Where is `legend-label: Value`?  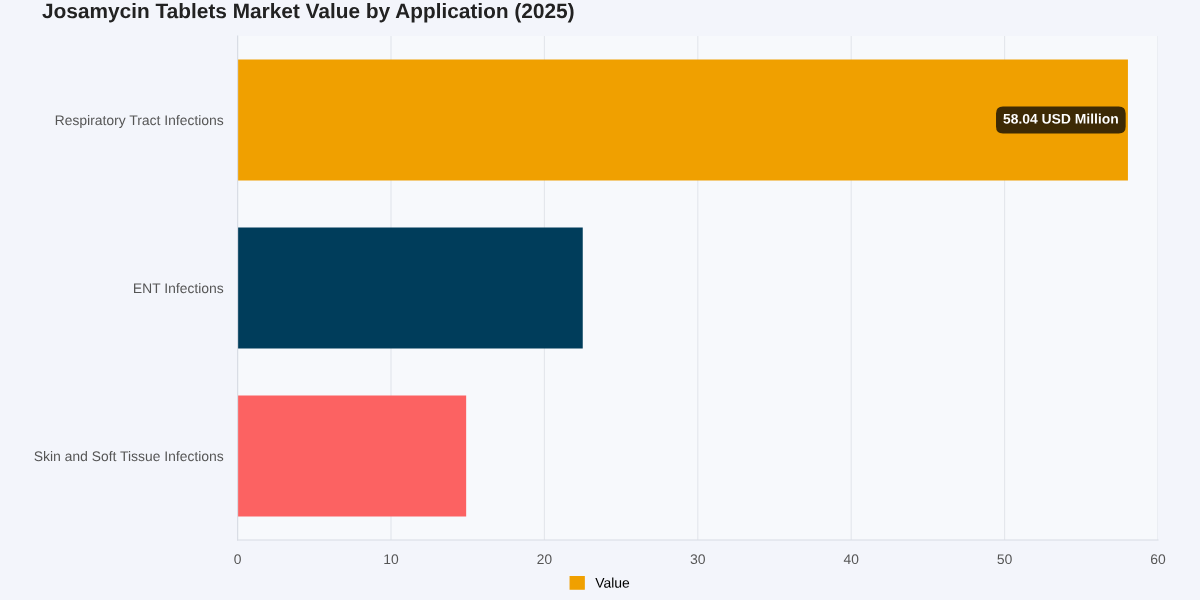 legend-label: Value is located at coordinates (612, 582).